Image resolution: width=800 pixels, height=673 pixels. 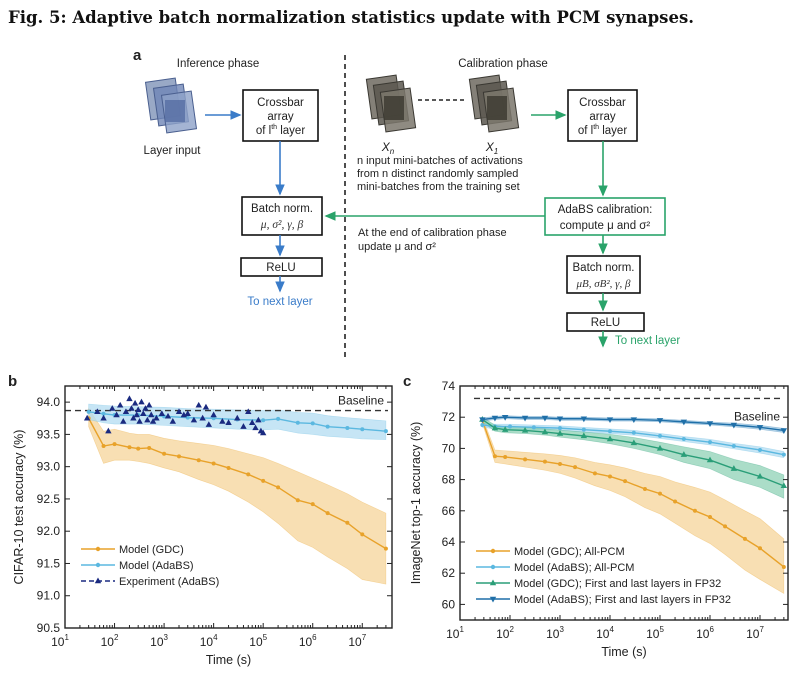 I want to click on y-tick-label: 60, so click(x=449, y=604).